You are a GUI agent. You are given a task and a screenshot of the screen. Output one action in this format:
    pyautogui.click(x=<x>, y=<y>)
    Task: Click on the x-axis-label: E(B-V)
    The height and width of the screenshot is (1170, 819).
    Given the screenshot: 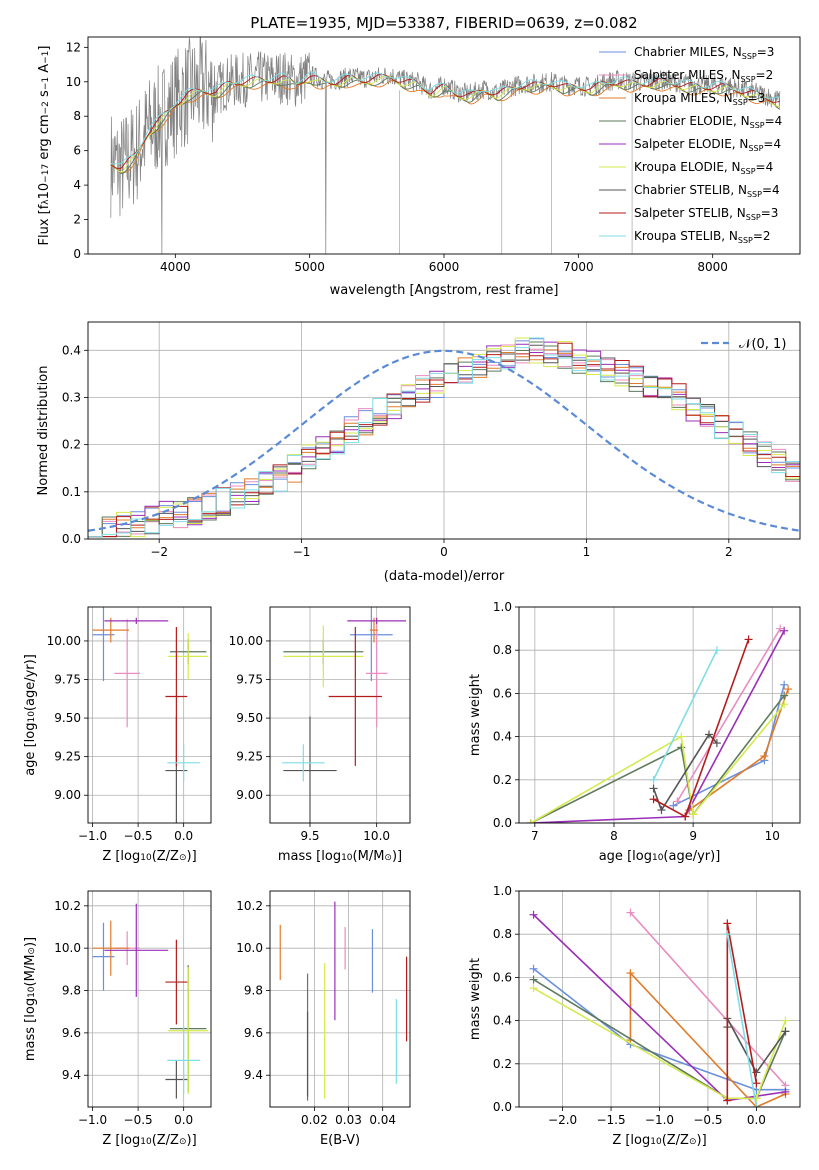 What is the action you would take?
    pyautogui.click(x=340, y=1140)
    